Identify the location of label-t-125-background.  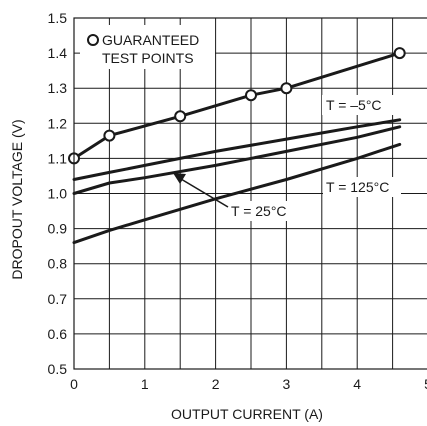
(362, 187).